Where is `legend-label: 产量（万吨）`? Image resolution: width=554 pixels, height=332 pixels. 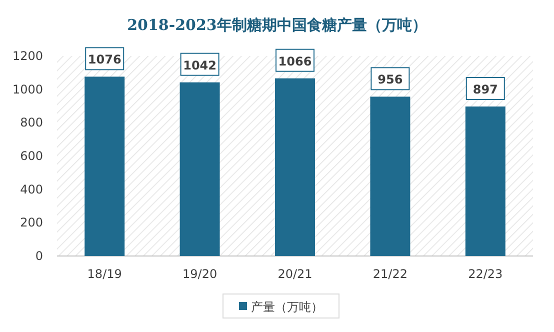
legend-label: 产量（万吨） is located at coordinates (287, 307).